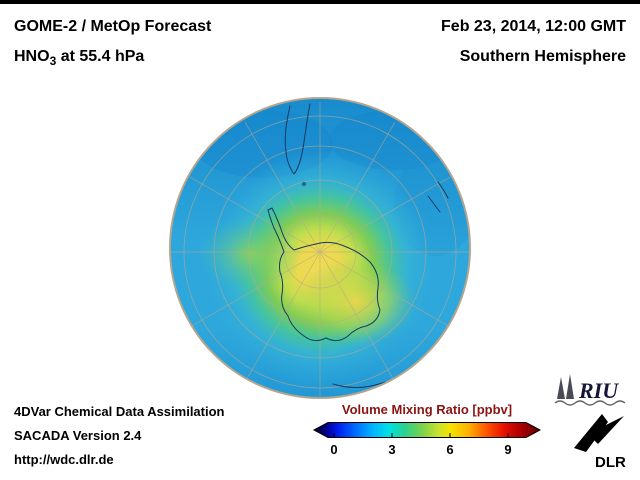  What do you see at coordinates (392, 449) in the screenshot?
I see `colorbar-tick-3: 3` at bounding box center [392, 449].